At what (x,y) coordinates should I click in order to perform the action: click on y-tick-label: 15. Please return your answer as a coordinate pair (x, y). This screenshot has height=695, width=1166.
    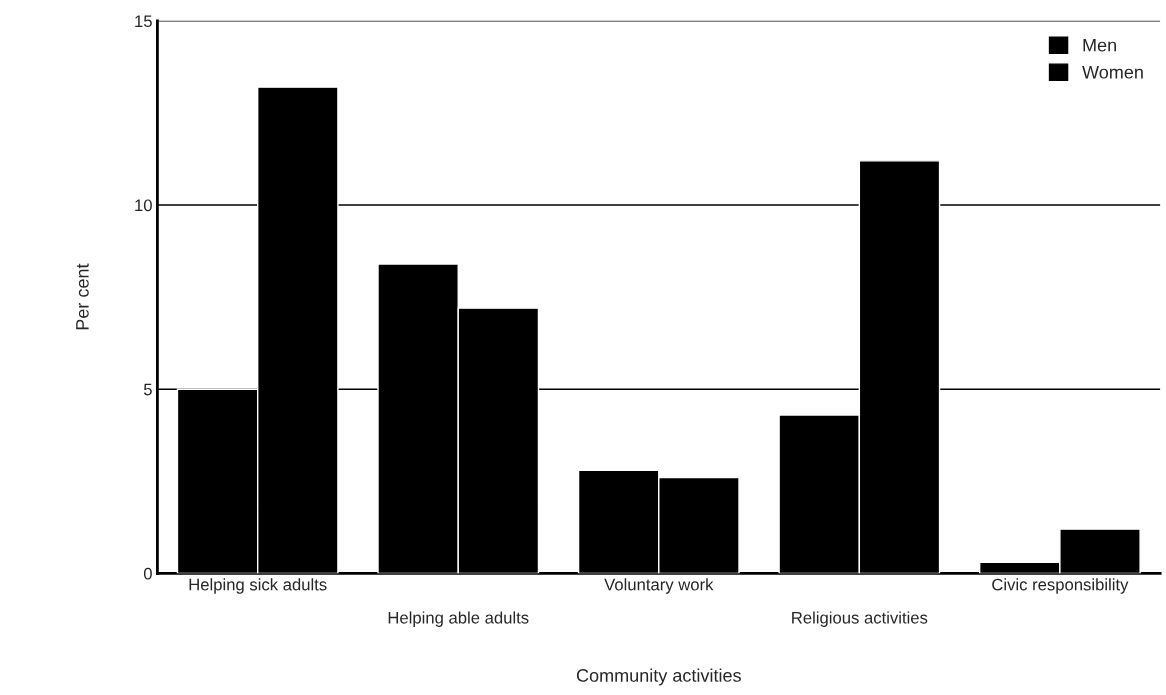
    Looking at the image, I should click on (143, 21).